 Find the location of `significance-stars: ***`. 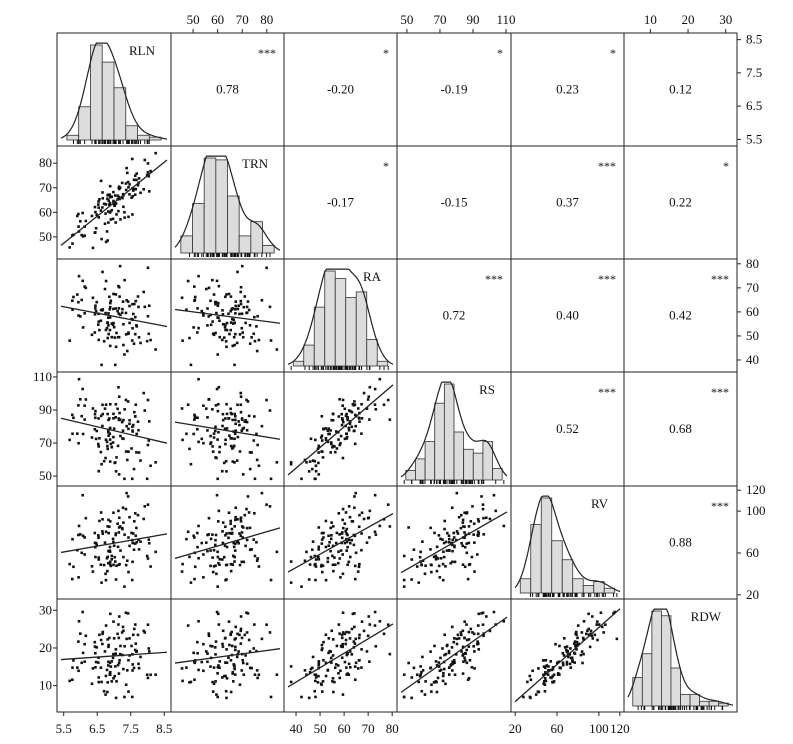

significance-stars: *** is located at coordinates (607, 392).